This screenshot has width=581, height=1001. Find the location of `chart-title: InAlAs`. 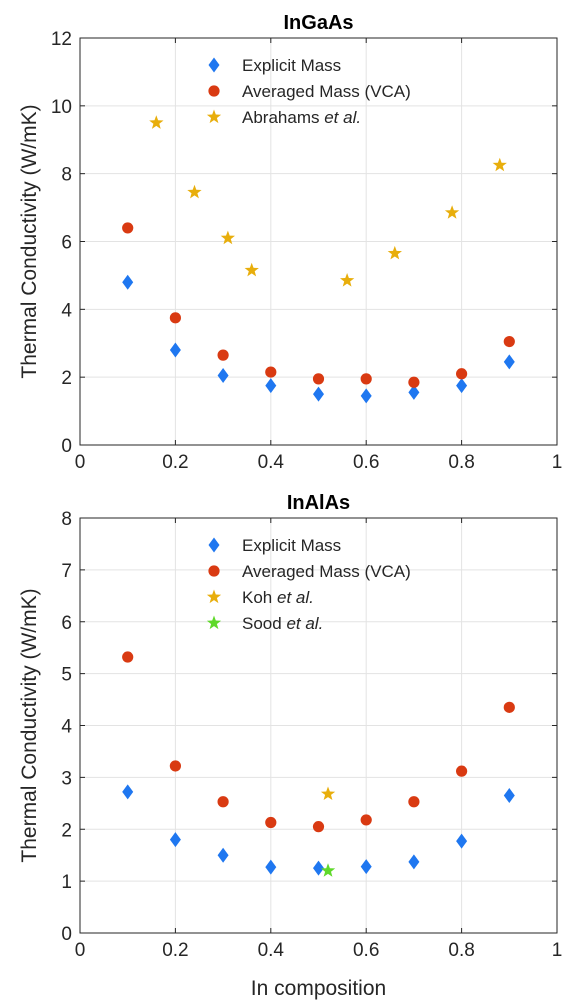

chart-title: InAlAs is located at coordinates (318, 503).